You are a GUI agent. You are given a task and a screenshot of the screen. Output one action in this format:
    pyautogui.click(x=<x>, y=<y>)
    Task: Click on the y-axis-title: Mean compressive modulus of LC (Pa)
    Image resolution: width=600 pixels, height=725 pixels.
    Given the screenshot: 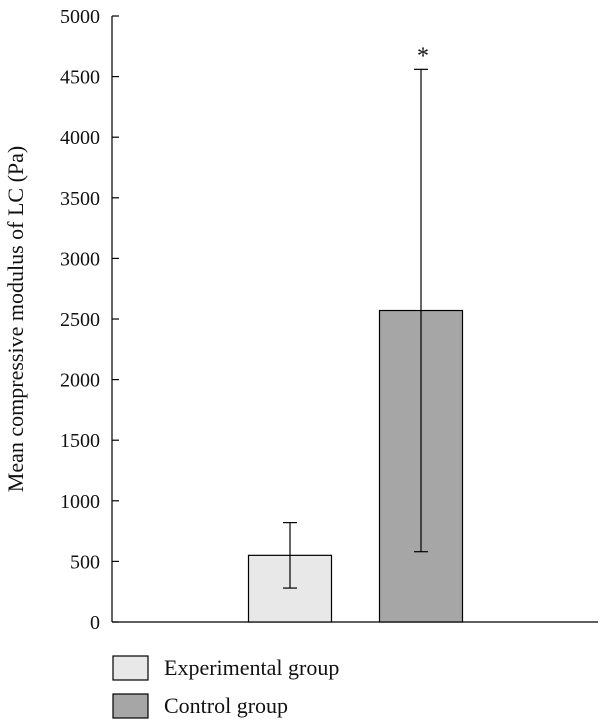 What is the action you would take?
    pyautogui.click(x=15, y=319)
    